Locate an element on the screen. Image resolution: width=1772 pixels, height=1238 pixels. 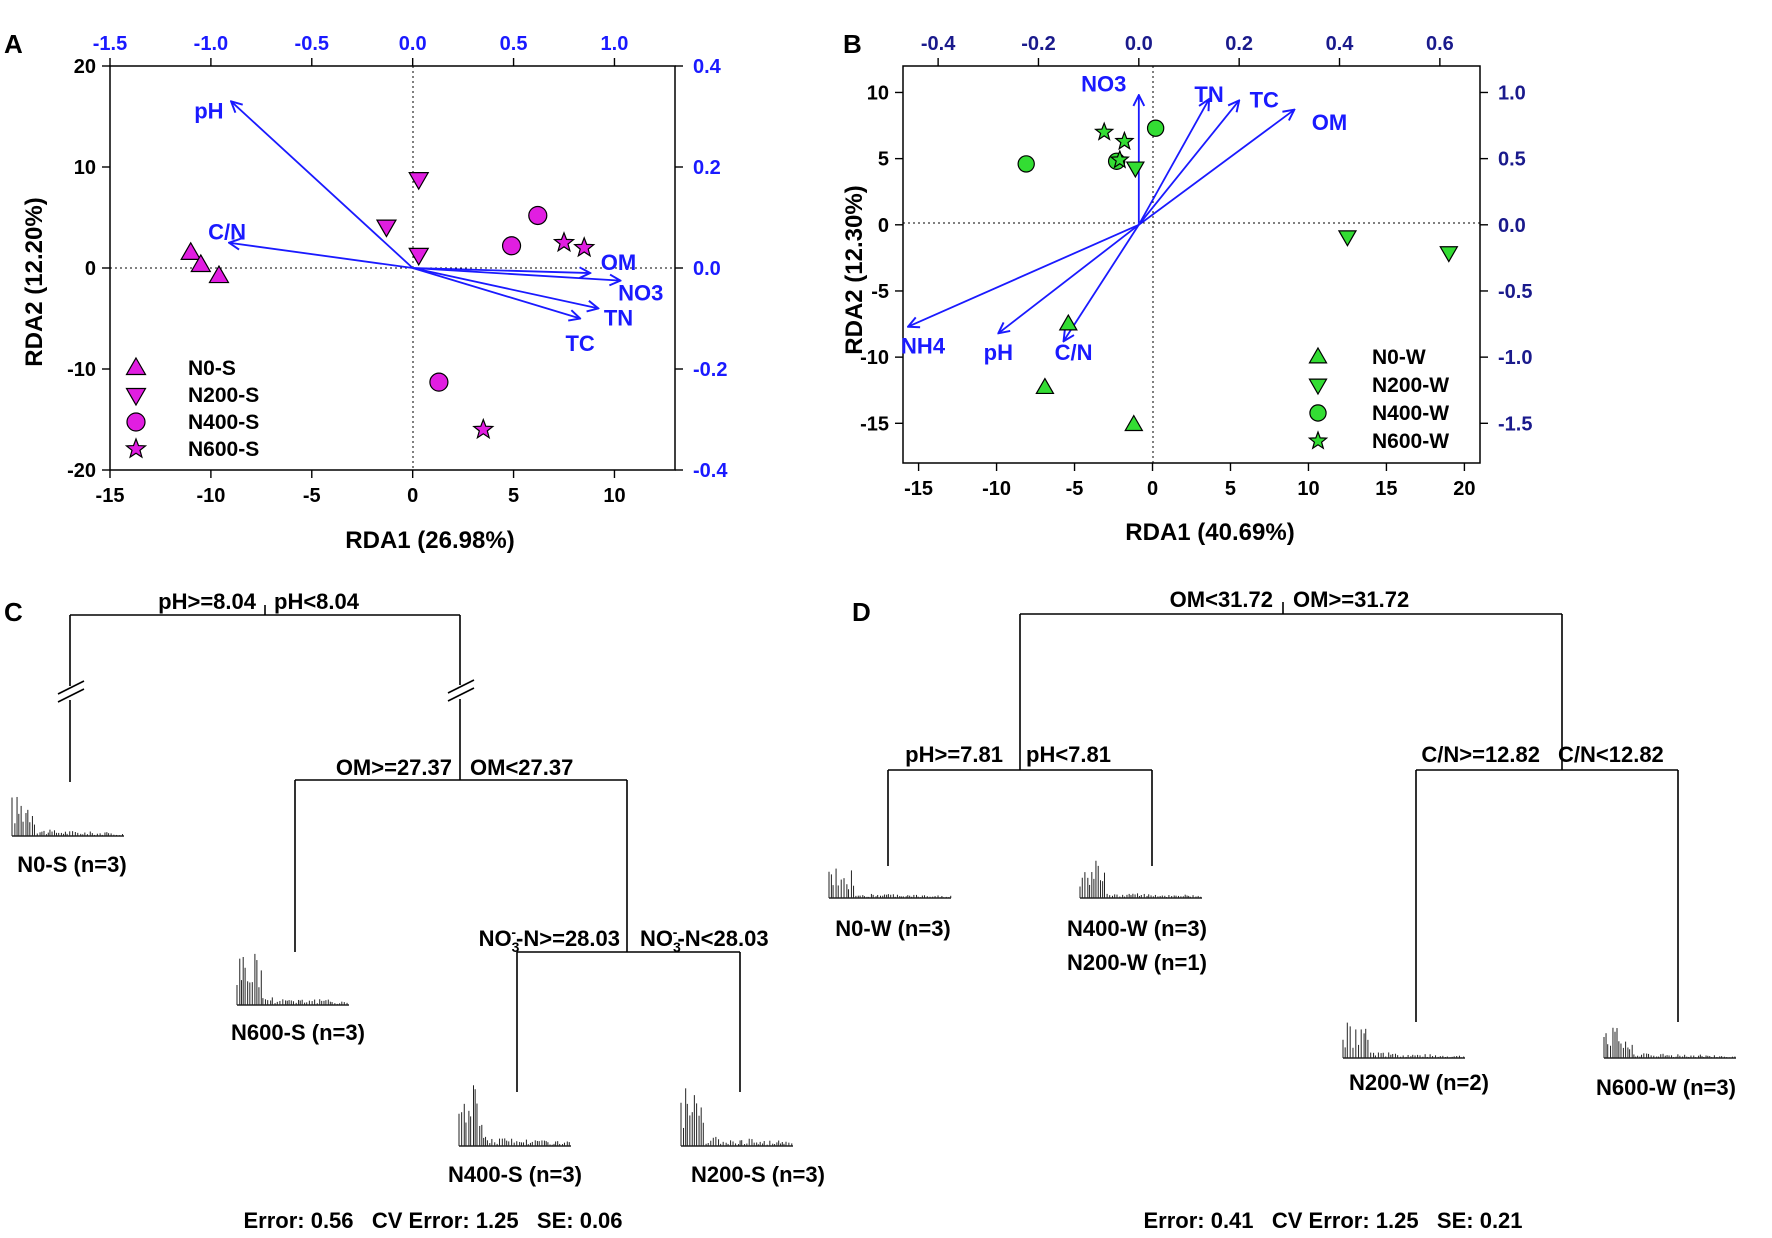
tree-c-split1-right: pH<8.04 is located at coordinates (317, 601).